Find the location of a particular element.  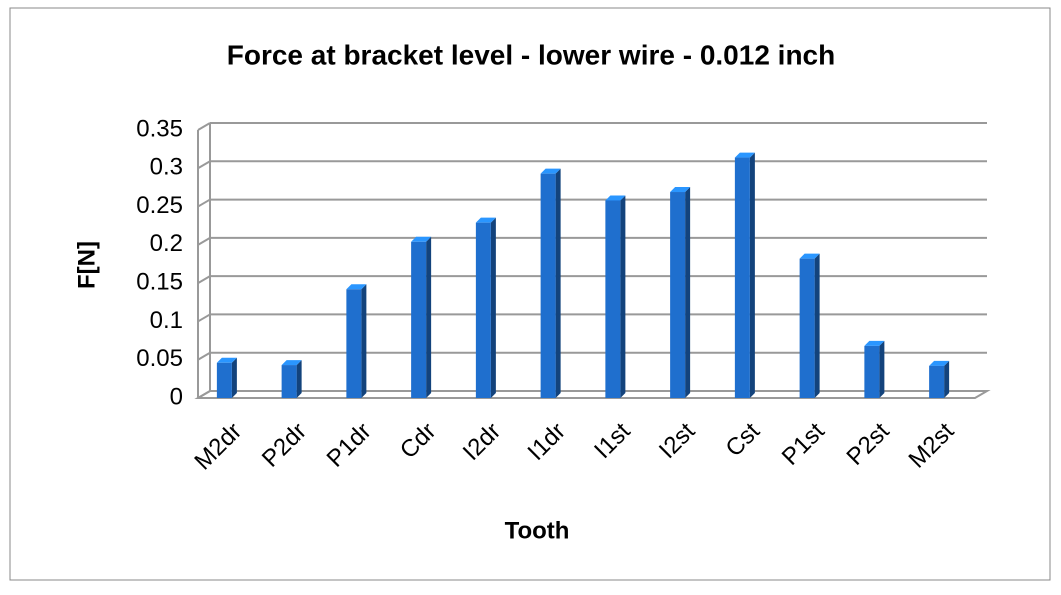

y-tick-label: 0.05 is located at coordinates (159, 358).